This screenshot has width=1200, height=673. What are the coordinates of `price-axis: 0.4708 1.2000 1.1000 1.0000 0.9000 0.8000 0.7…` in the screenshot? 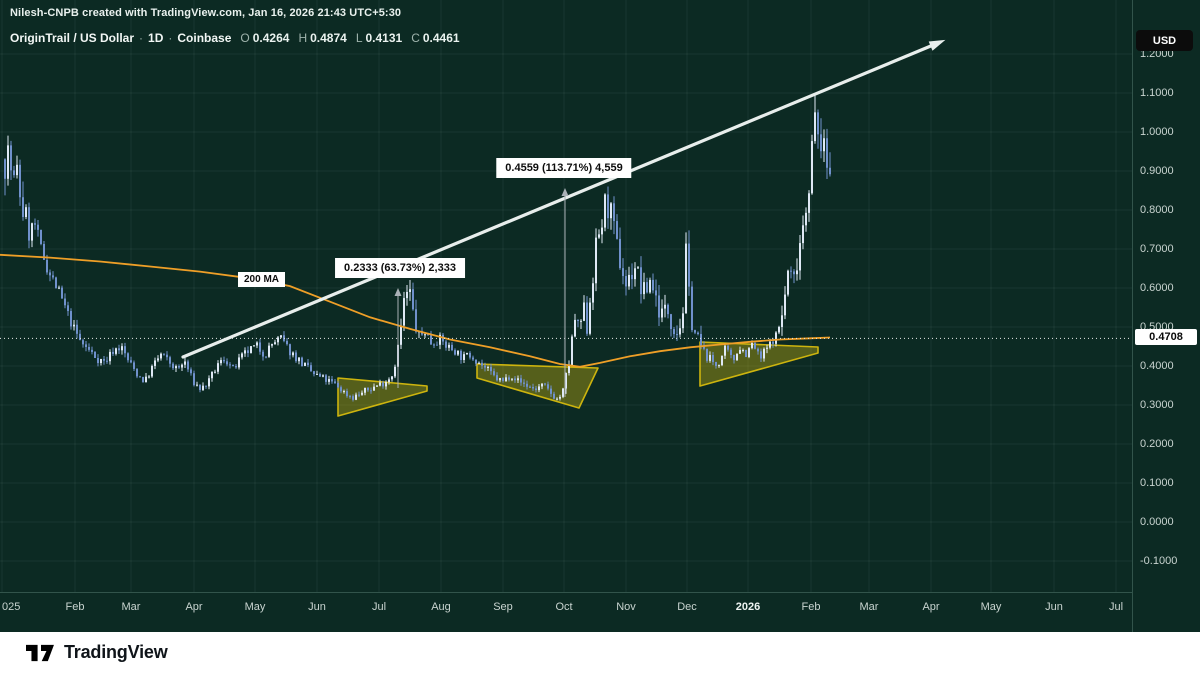 It's located at (1166, 316).